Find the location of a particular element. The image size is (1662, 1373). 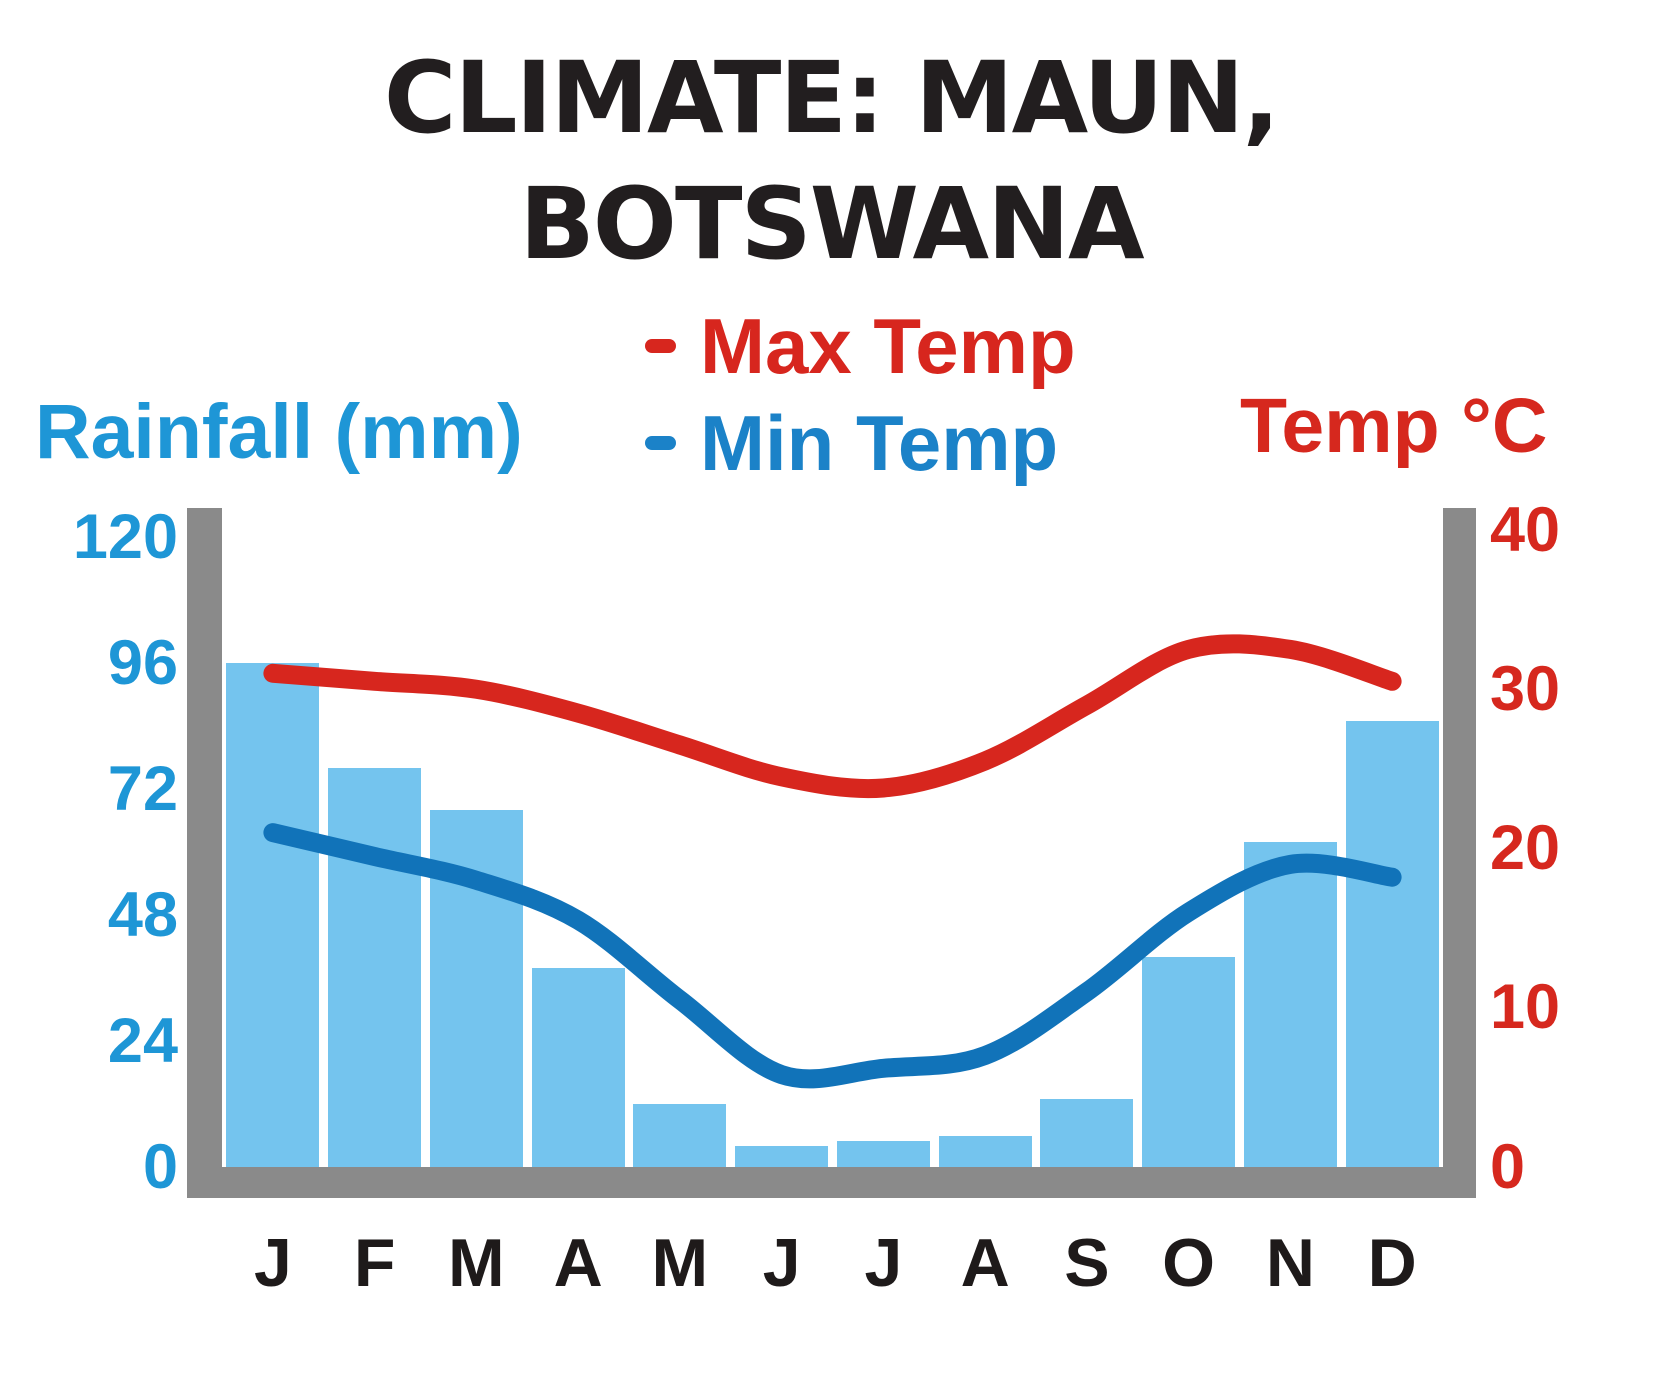

legend-max-temp-label: Max Temp is located at coordinates (888, 346).